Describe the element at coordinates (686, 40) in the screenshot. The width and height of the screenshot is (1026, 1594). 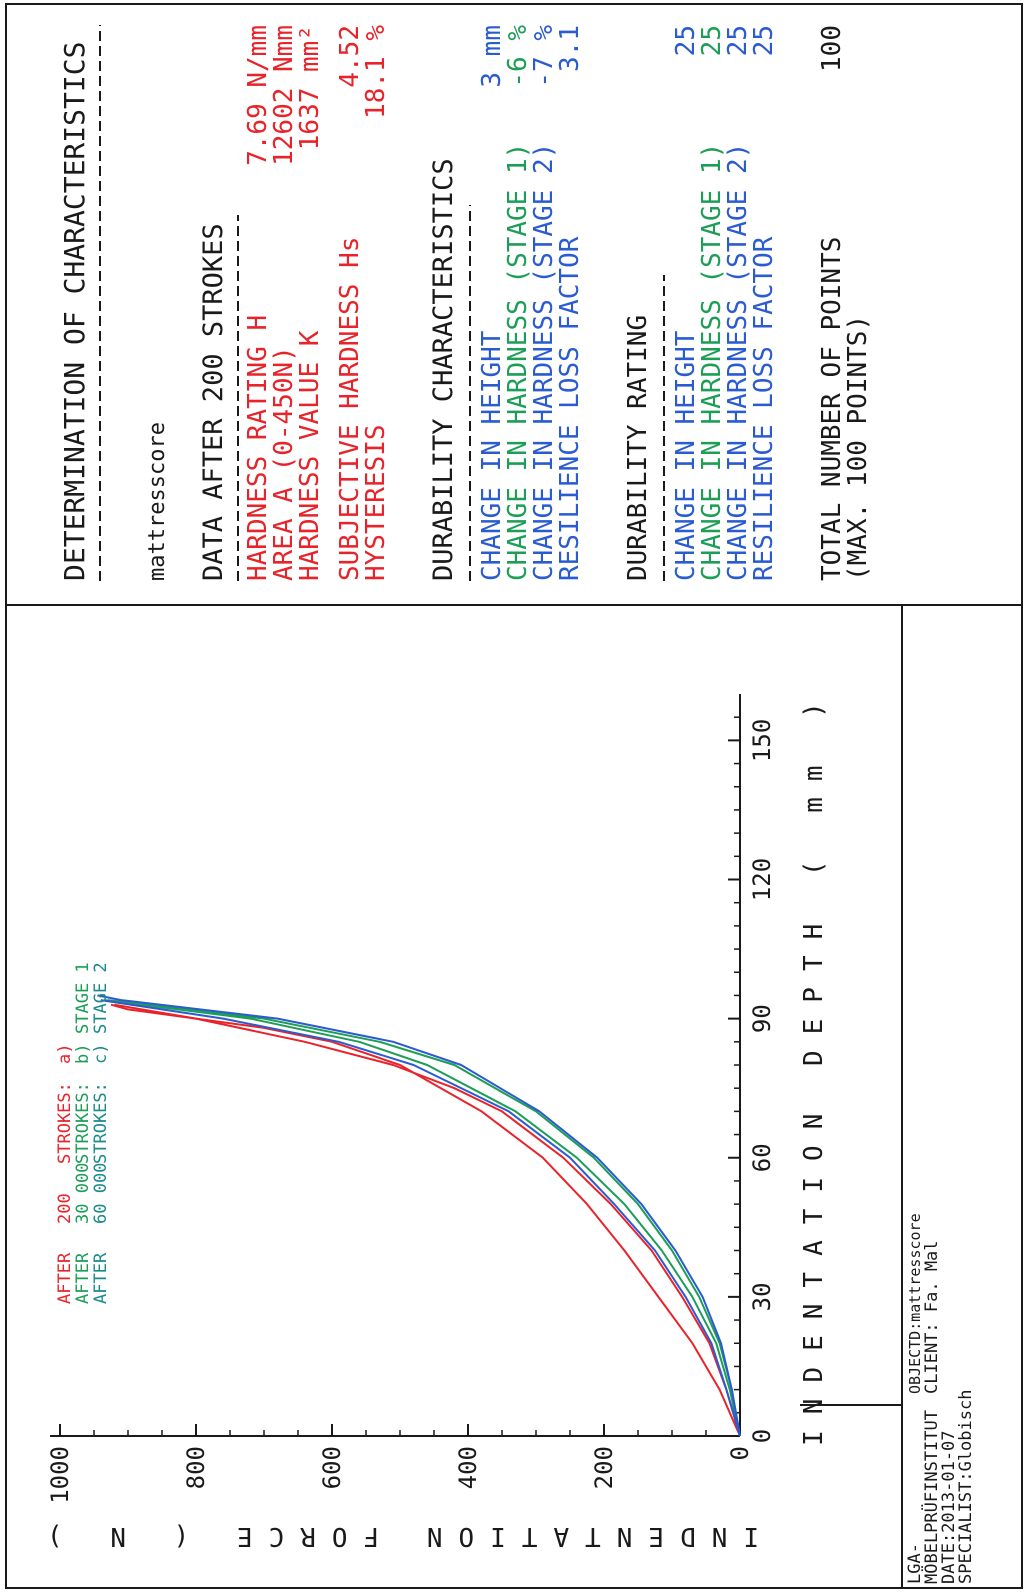
I see `rating-value-height: 25` at that location.